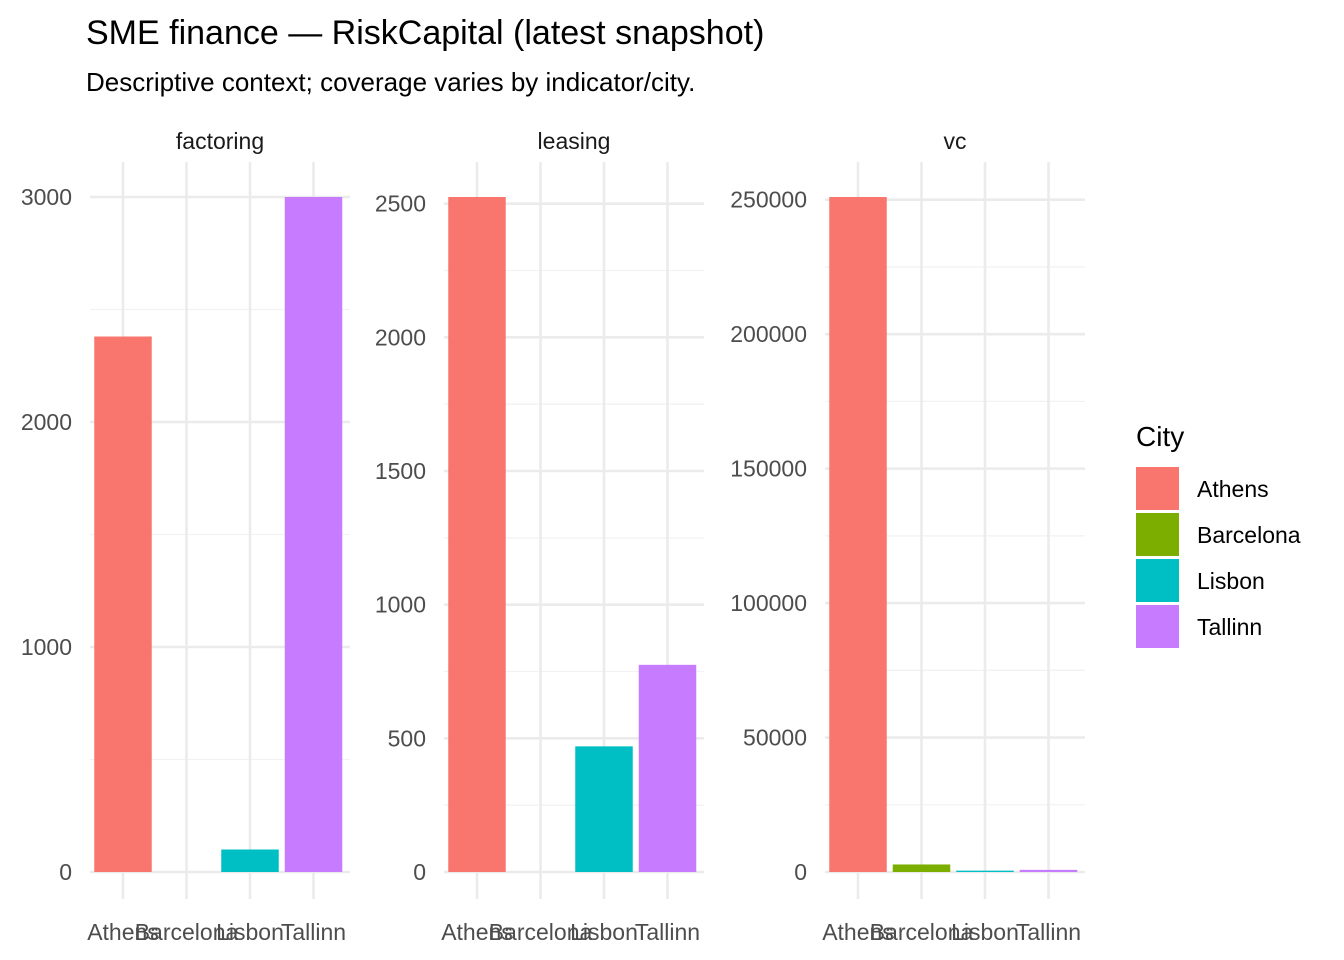  What do you see at coordinates (1229, 627) in the screenshot?
I see `legend-label: Tallinn` at bounding box center [1229, 627].